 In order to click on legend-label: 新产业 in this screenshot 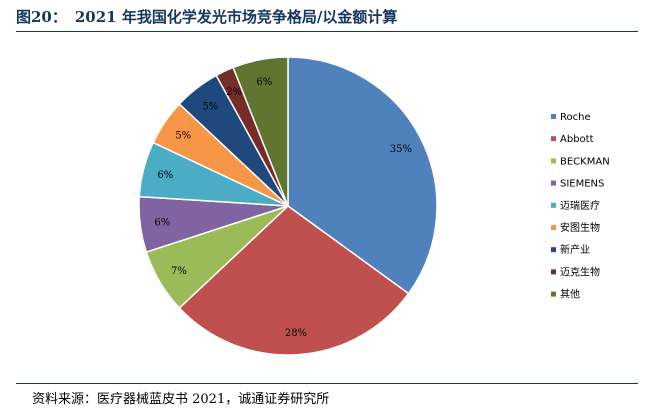, I will do `click(575, 249)`.